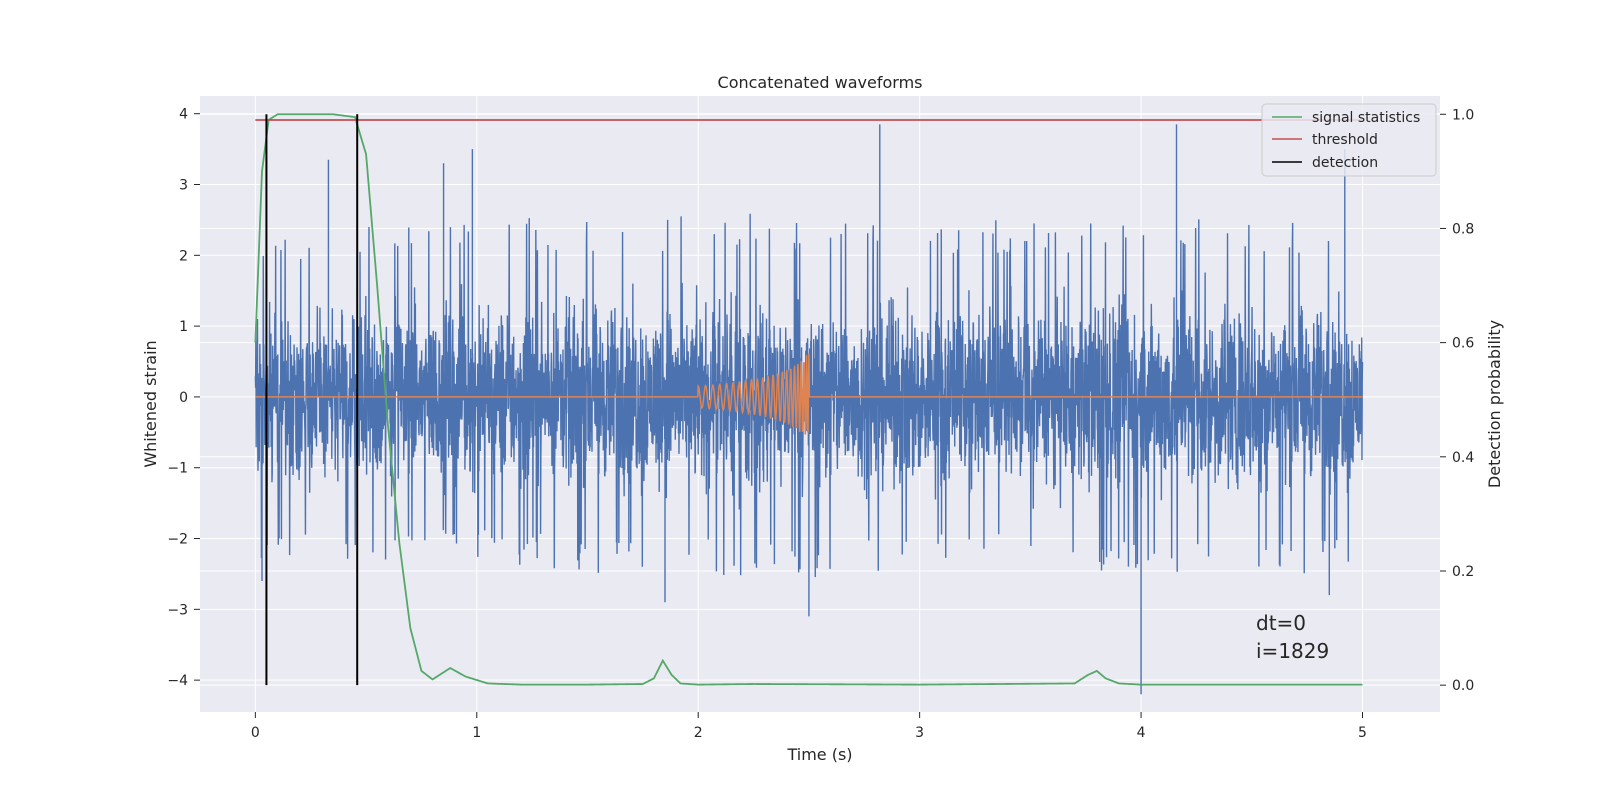 This screenshot has height=800, width=1600. Describe the element at coordinates (1463, 458) in the screenshot. I see `y2-tick-label: 0.4` at that location.